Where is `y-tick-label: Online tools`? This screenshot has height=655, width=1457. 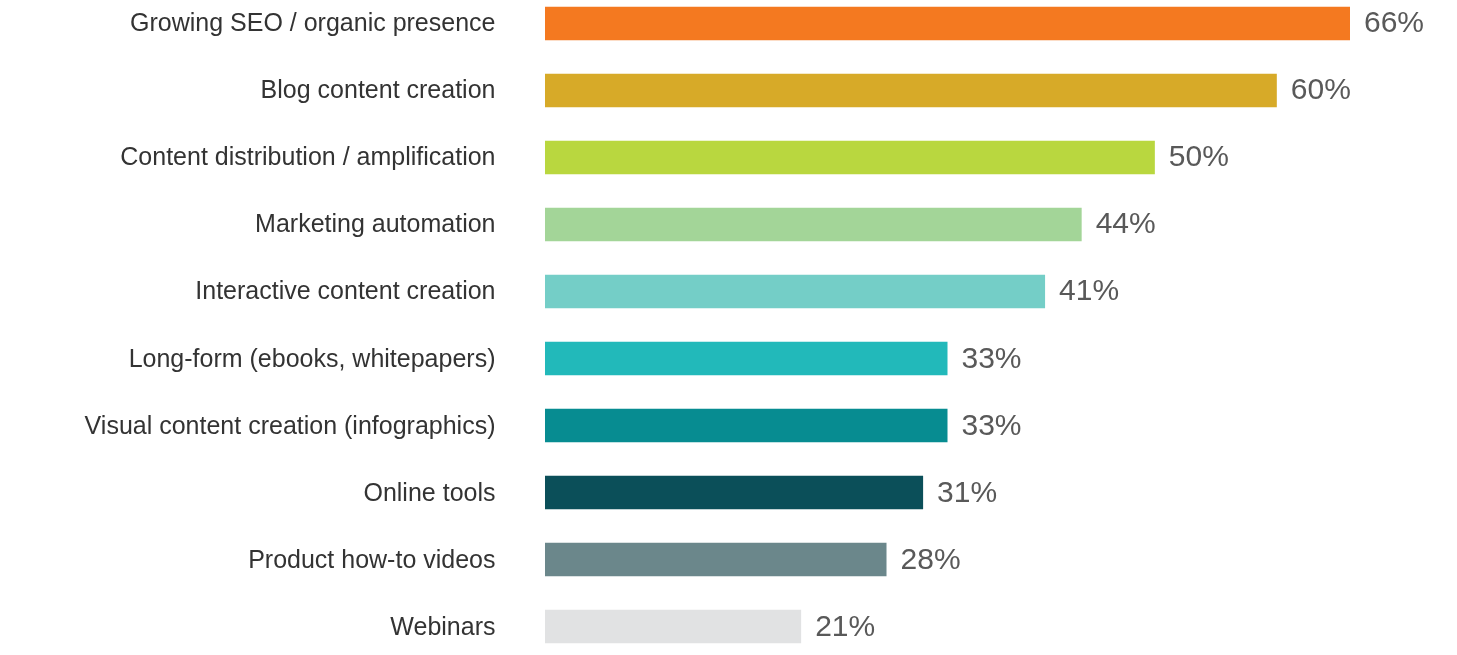
y-tick-label: Online tools is located at coordinates (429, 491).